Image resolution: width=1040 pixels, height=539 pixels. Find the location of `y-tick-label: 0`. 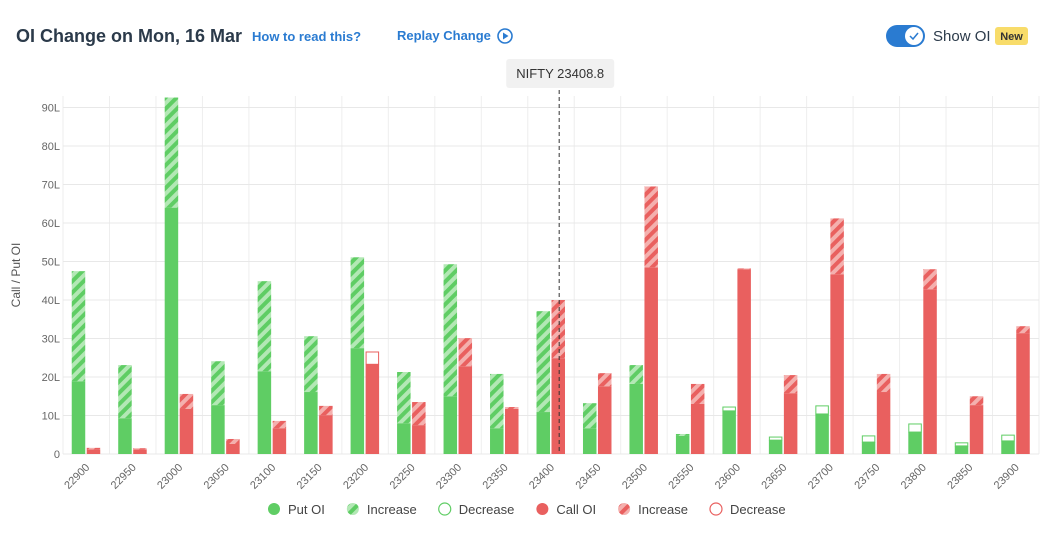

y-tick-label: 0 is located at coordinates (57, 455).